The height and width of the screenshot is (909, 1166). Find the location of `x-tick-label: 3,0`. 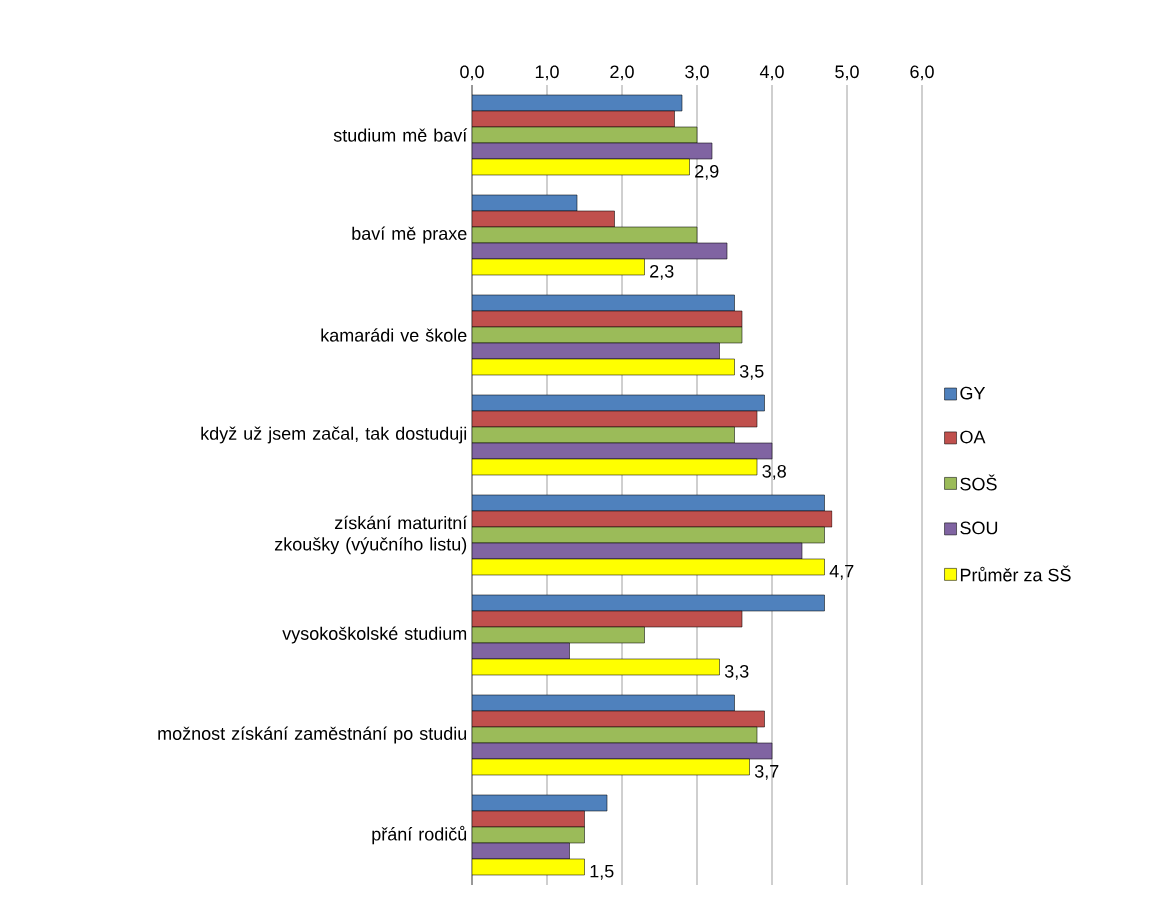

x-tick-label: 3,0 is located at coordinates (697, 73).